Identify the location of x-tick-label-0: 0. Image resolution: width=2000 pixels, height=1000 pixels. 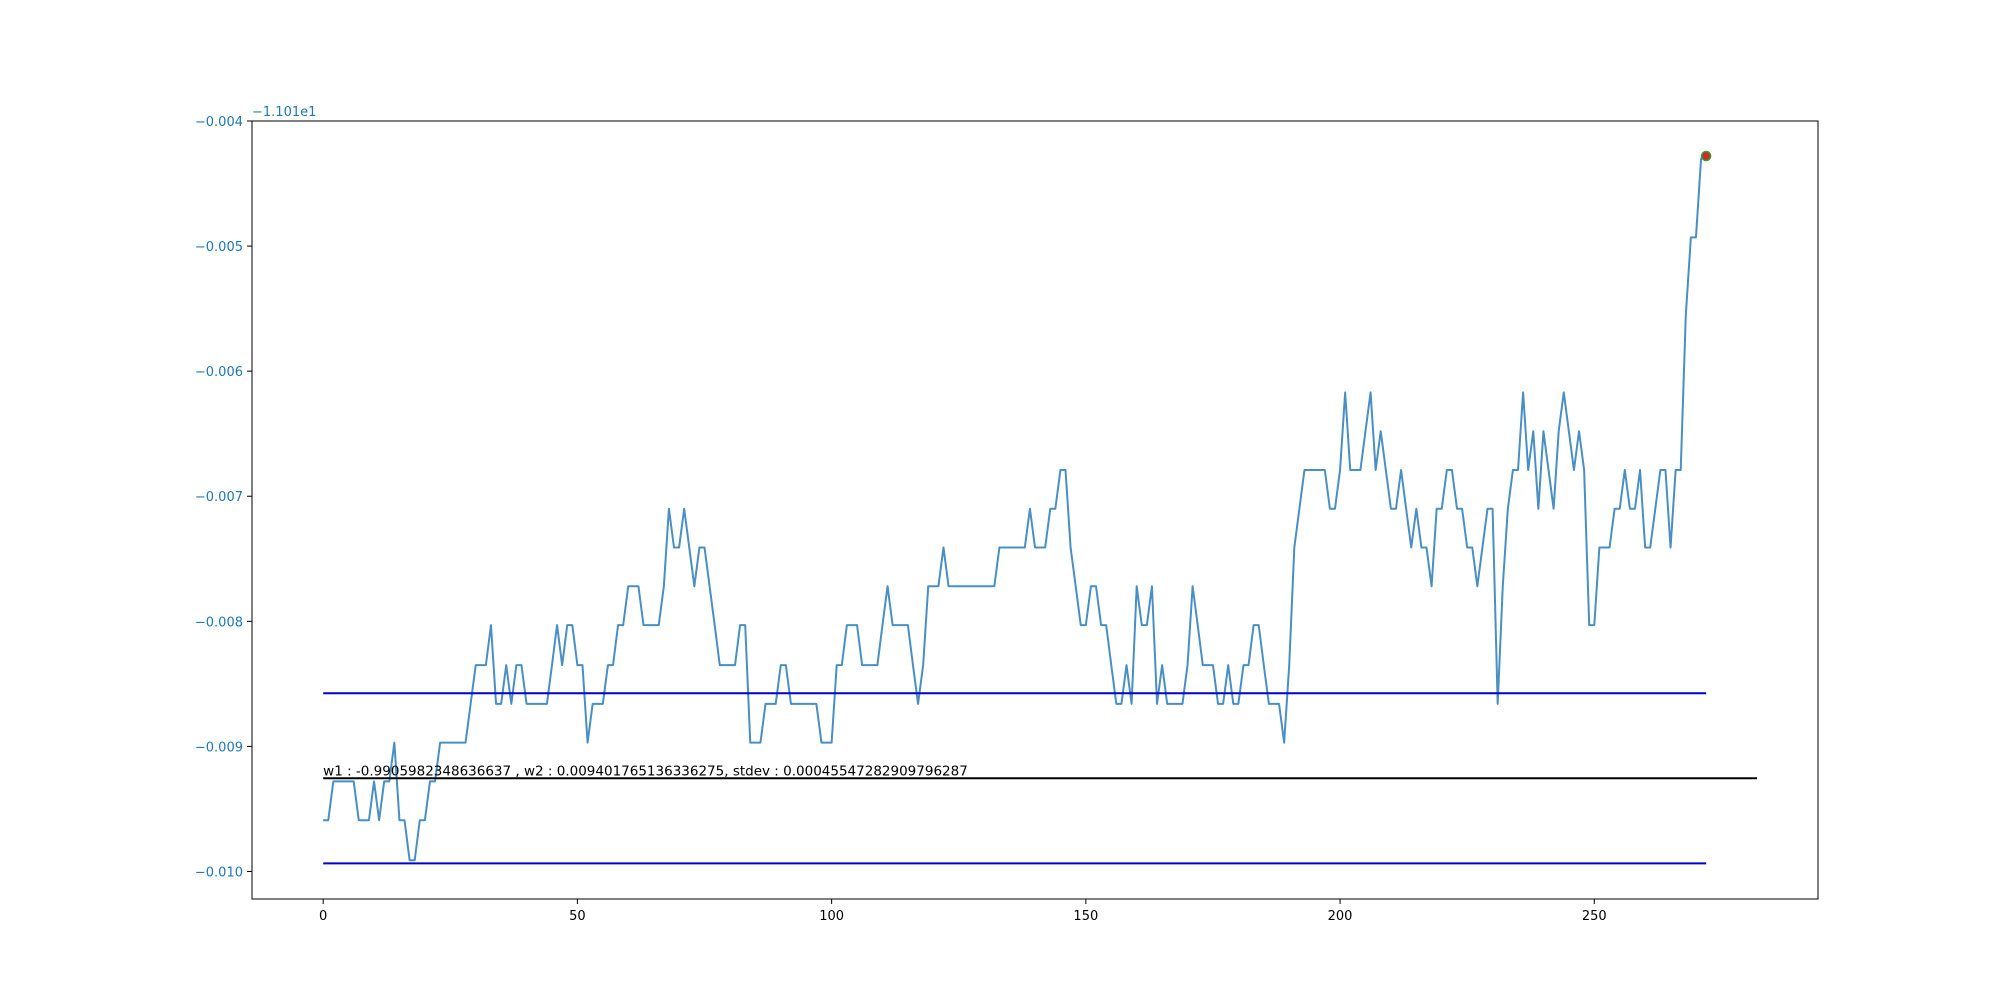
(323, 916).